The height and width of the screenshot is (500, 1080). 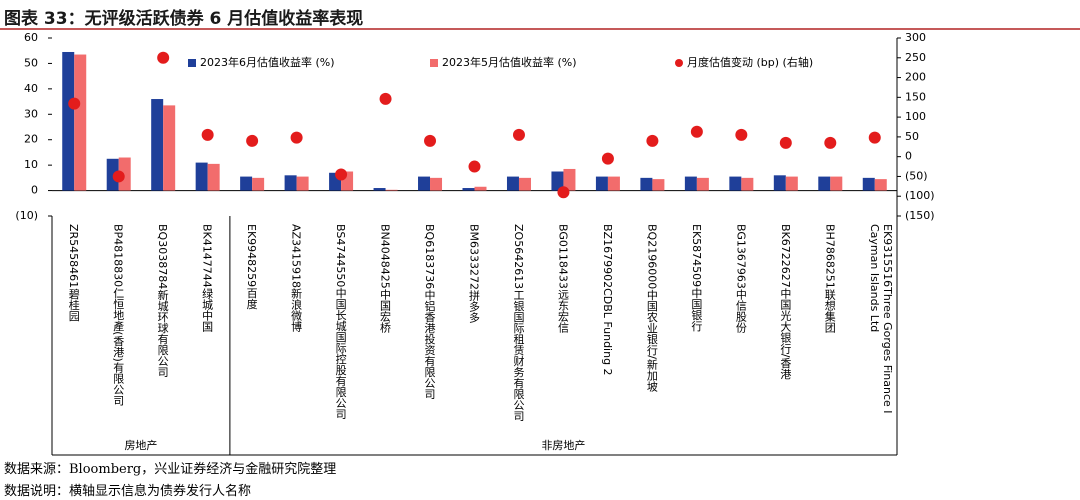 I want to click on y2-tick-label: 0, so click(x=908, y=156).